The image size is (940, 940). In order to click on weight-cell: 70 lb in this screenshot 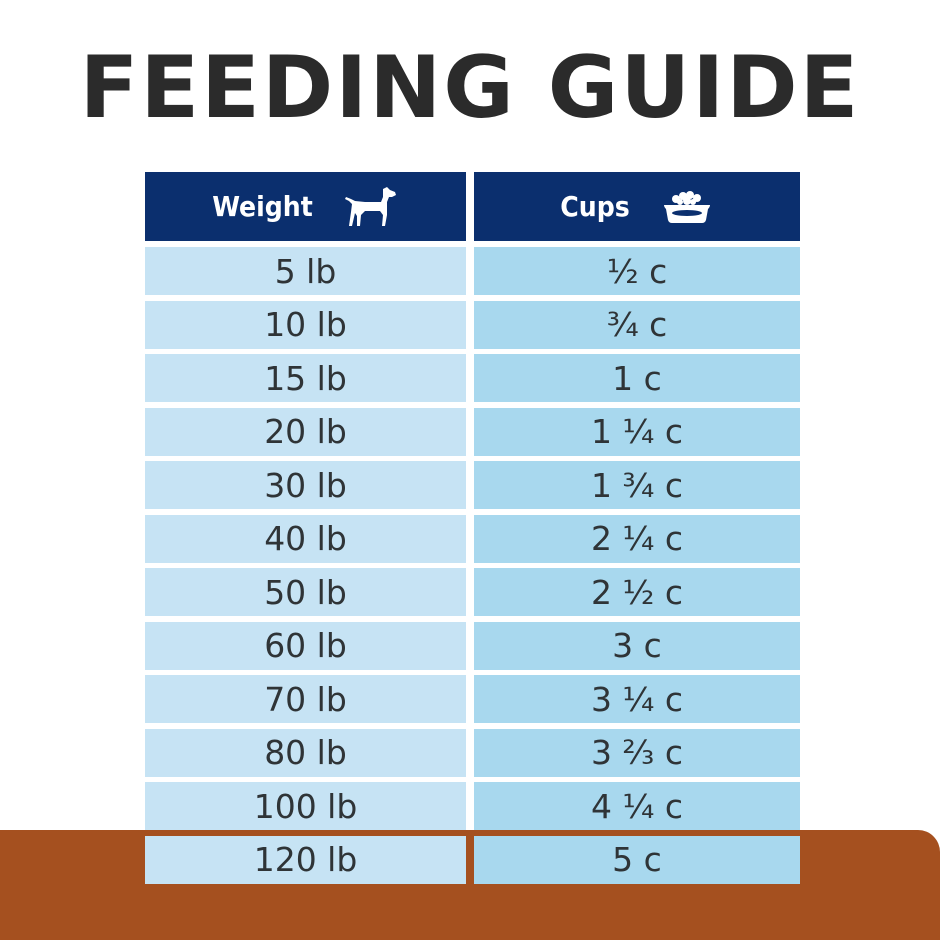, I will do `click(305, 699)`.